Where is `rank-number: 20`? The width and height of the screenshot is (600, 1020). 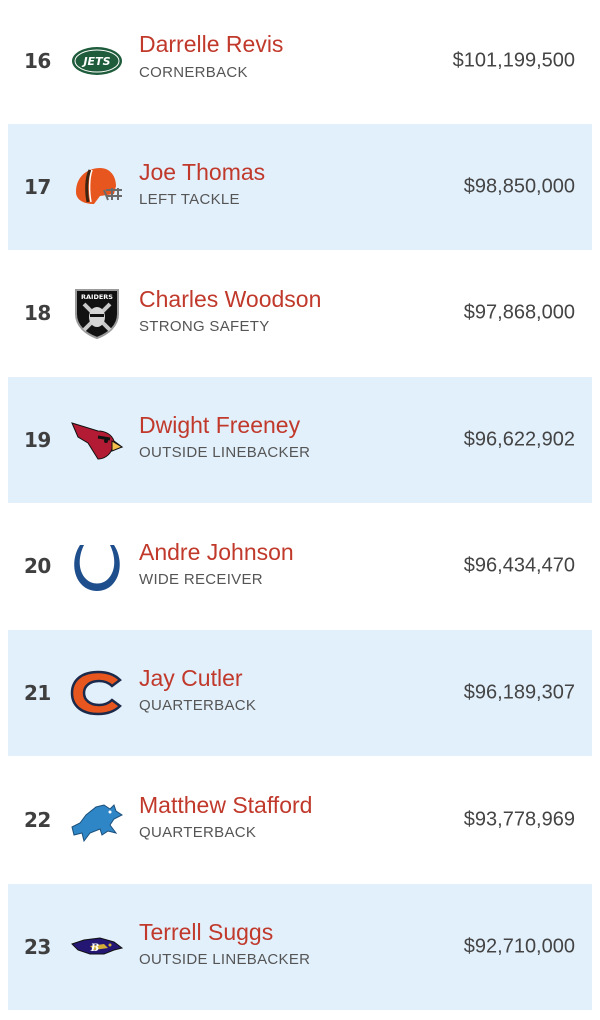
rank-number: 20 is located at coordinates (37, 566).